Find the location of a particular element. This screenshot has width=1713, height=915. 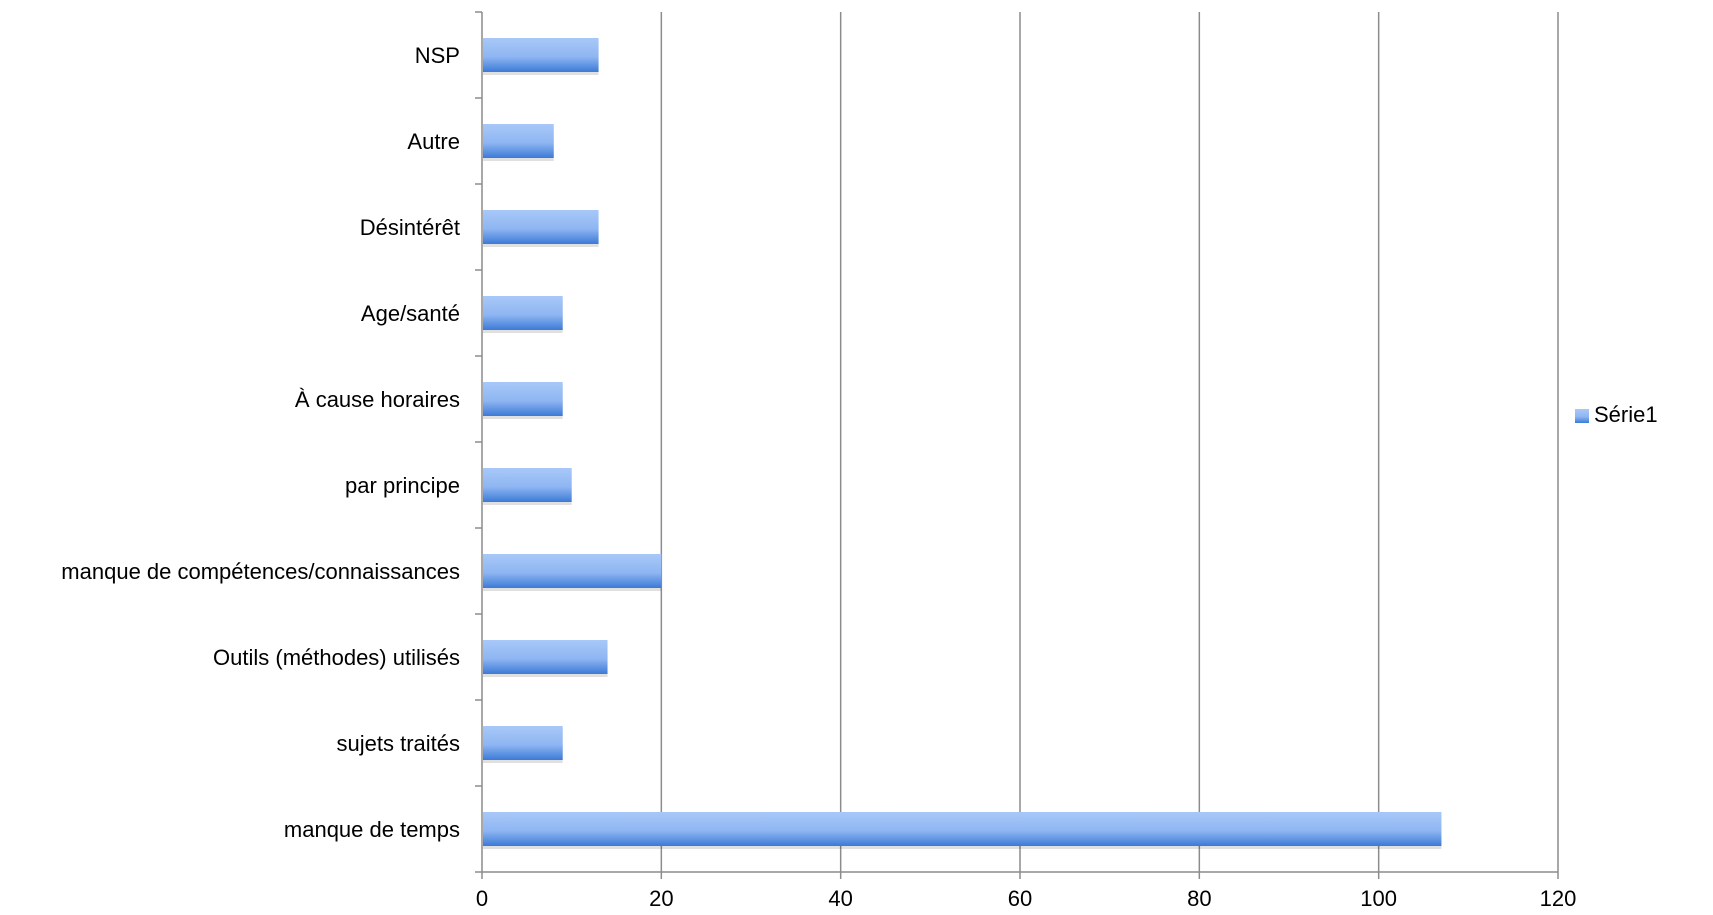

legend: Série1 is located at coordinates (1616, 414).